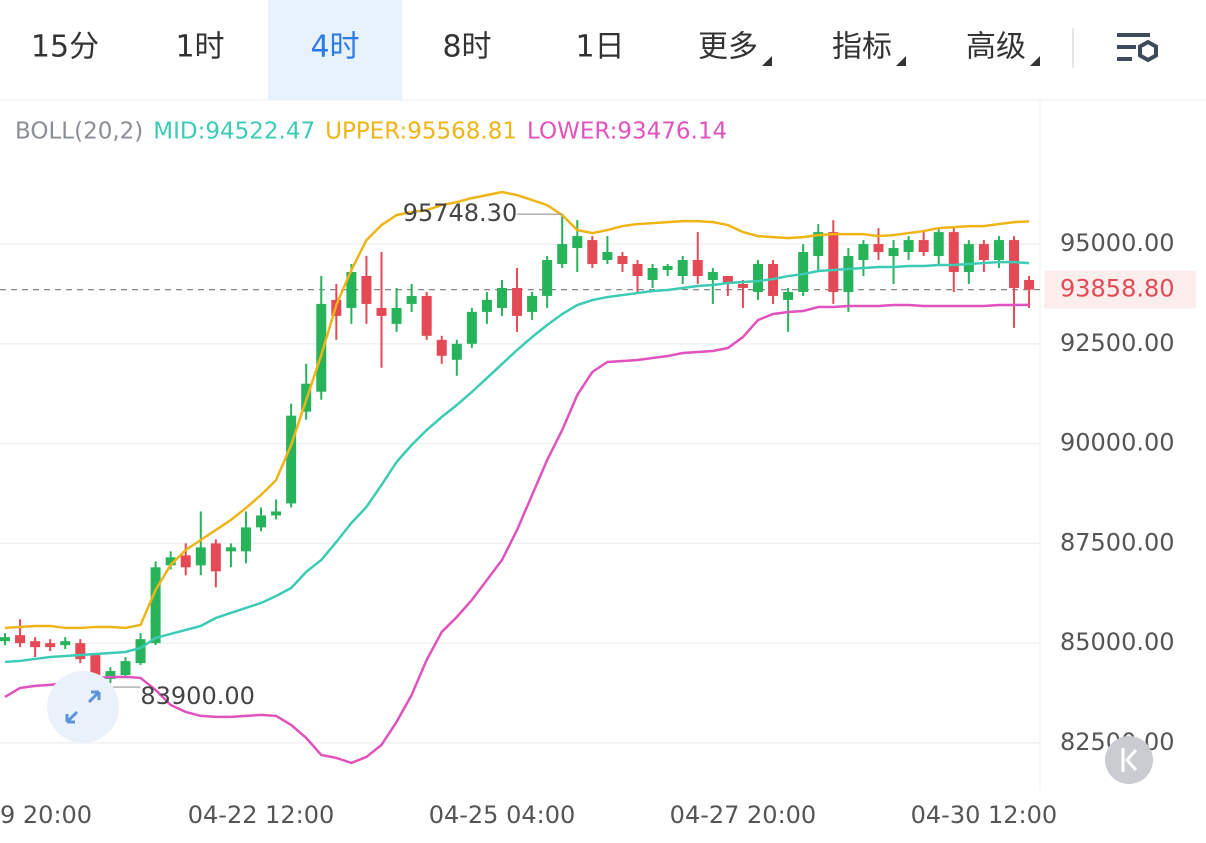 The height and width of the screenshot is (843, 1206). I want to click on expand-bg, so click(83, 707).